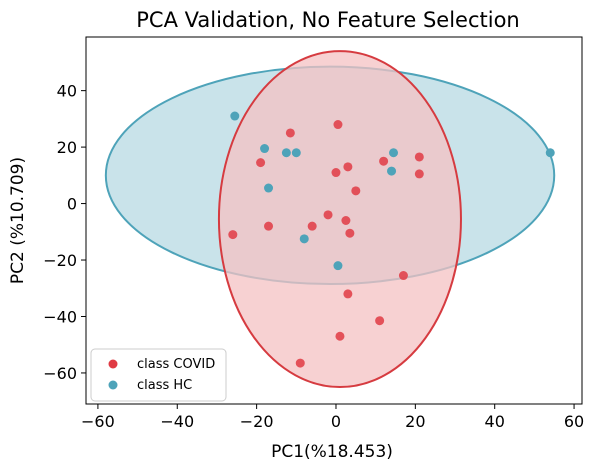 The height and width of the screenshot is (469, 595). I want to click on y-tick-label: −40, so click(60, 316).